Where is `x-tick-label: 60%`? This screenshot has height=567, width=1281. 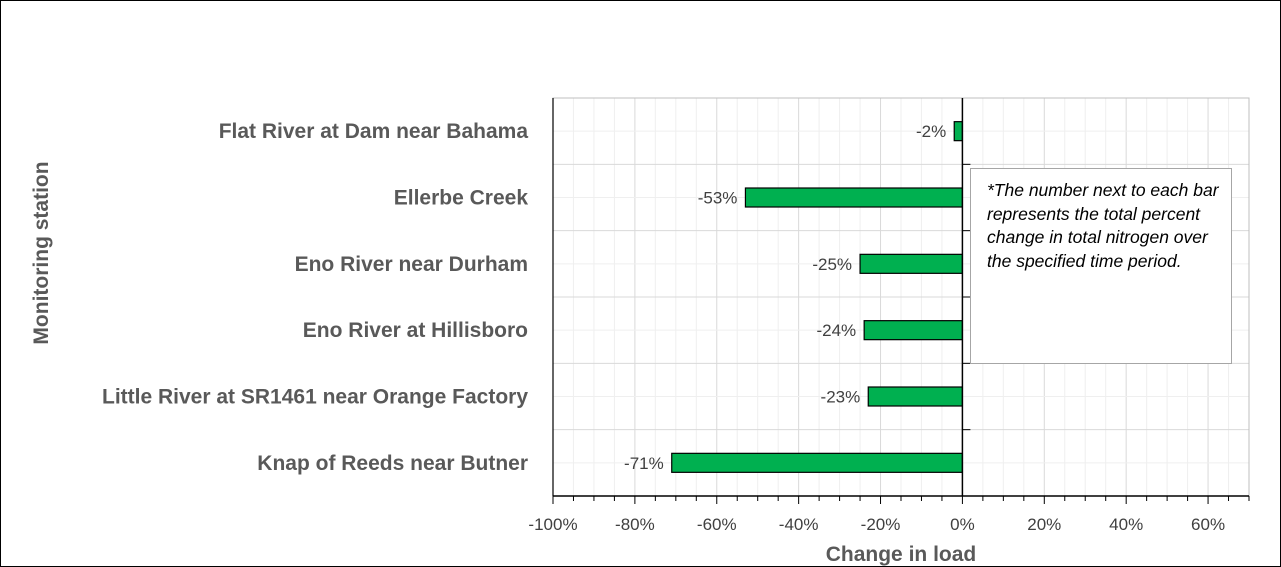
x-tick-label: 60% is located at coordinates (1208, 524).